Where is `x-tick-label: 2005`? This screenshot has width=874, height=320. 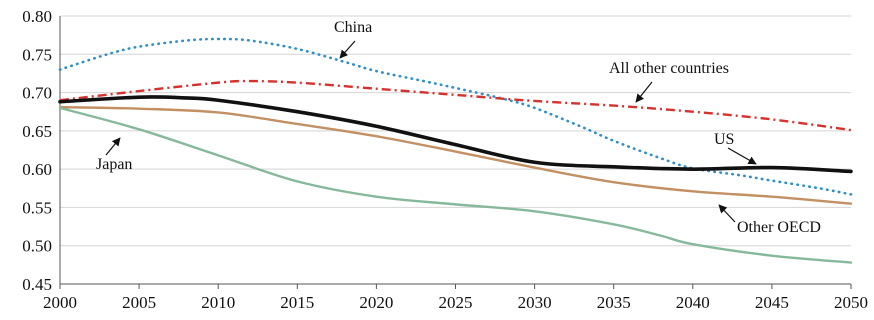 x-tick-label: 2005 is located at coordinates (139, 302).